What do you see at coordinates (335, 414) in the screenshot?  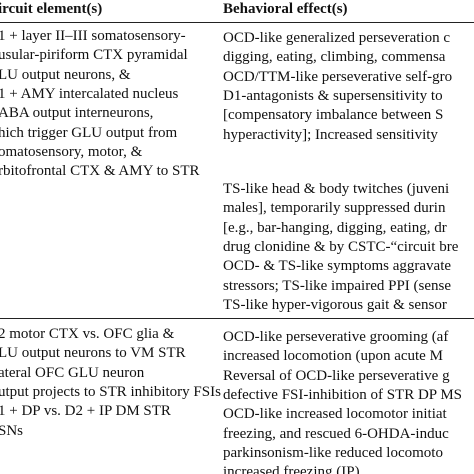 I see `cell-line: OCD-like increased locomotor initiat` at bounding box center [335, 414].